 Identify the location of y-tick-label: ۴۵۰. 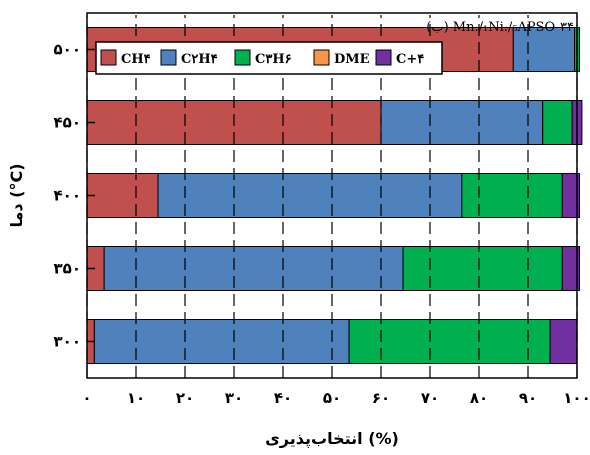
(67, 123).